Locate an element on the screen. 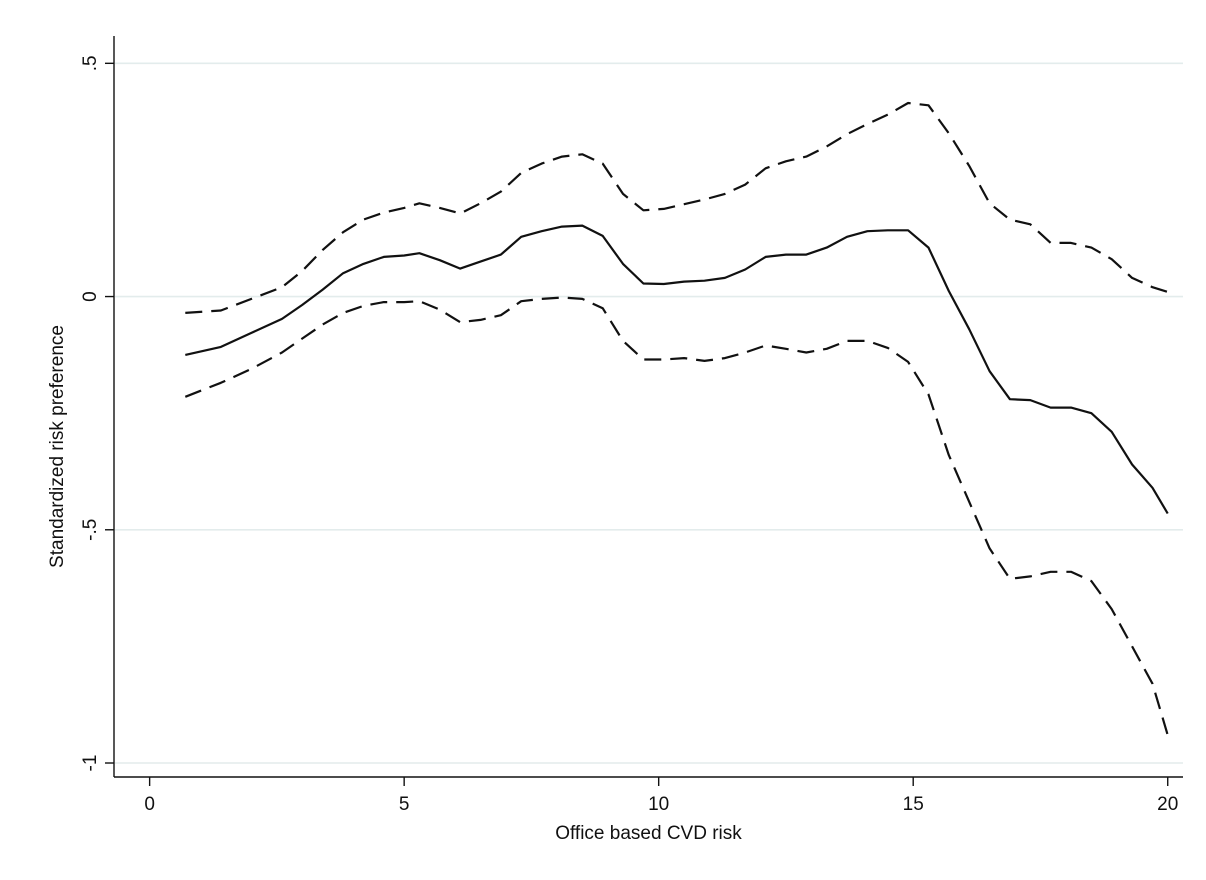  y-tick-label-1: 0 is located at coordinates (90, 296).